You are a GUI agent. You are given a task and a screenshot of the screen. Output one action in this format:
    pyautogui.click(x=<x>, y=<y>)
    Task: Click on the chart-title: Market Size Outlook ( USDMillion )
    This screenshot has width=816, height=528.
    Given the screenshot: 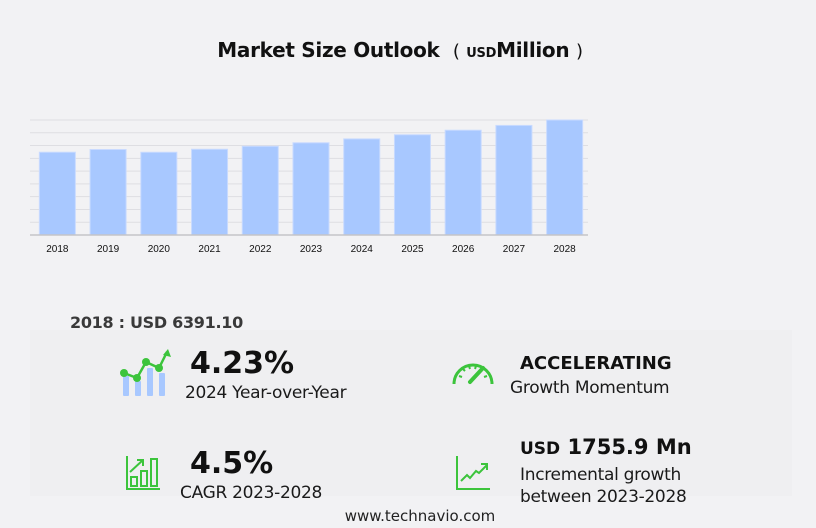 What is the action you would take?
    pyautogui.click(x=400, y=50)
    